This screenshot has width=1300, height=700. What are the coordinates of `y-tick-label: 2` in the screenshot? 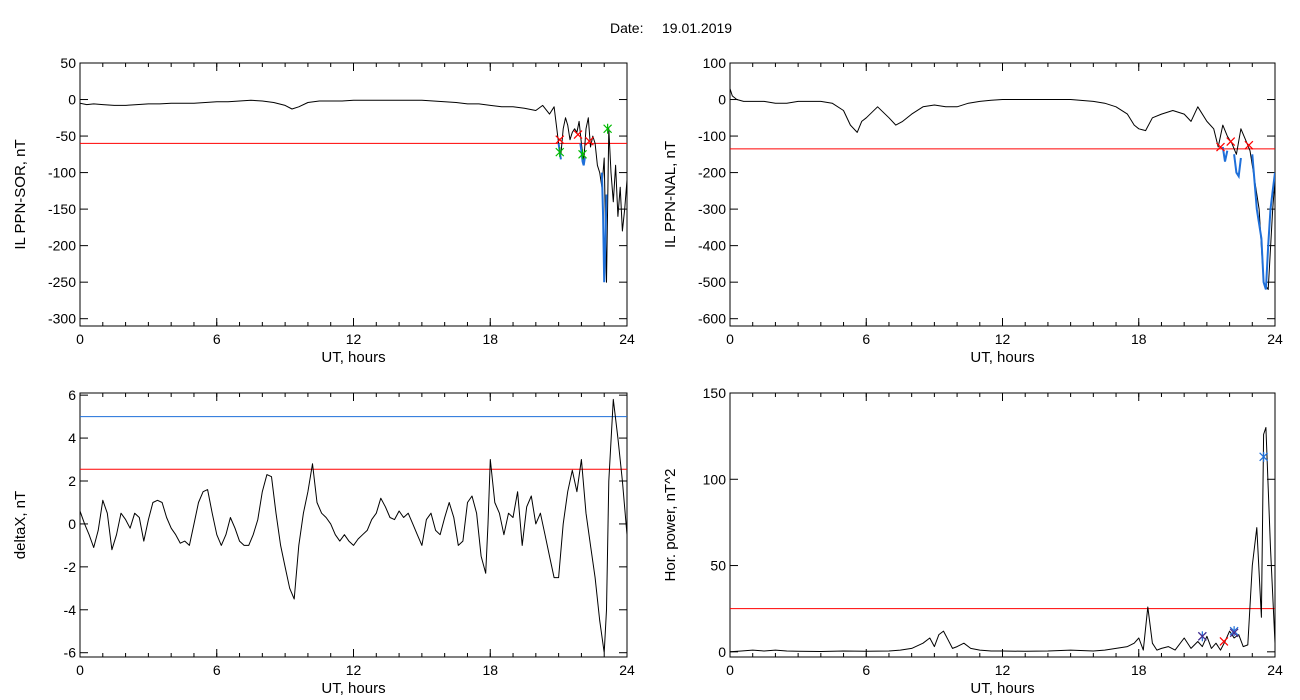 It's located at (72, 481).